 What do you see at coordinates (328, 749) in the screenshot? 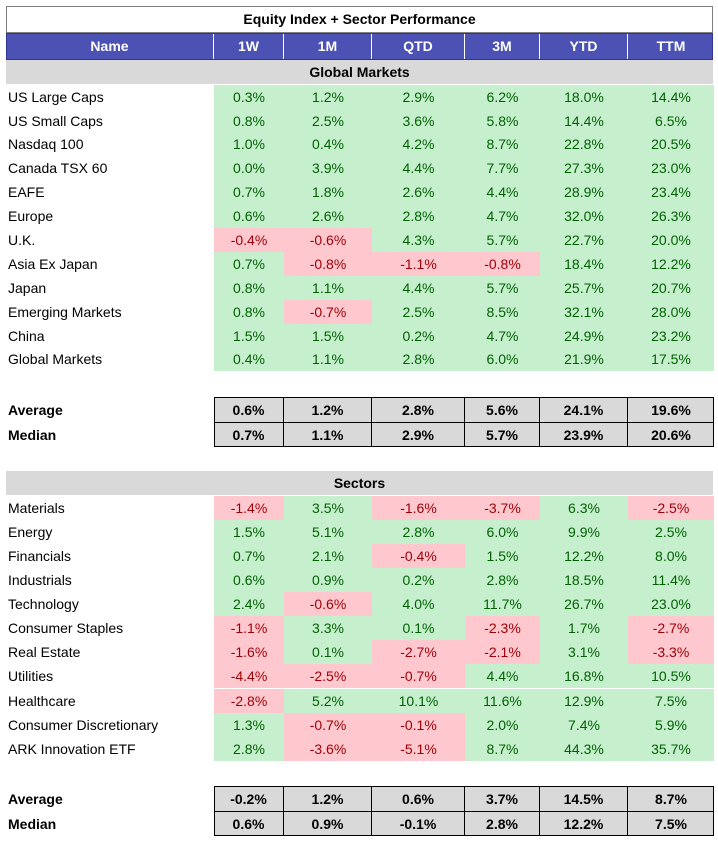
I see `value-cell-1m: -3.6%` at bounding box center [328, 749].